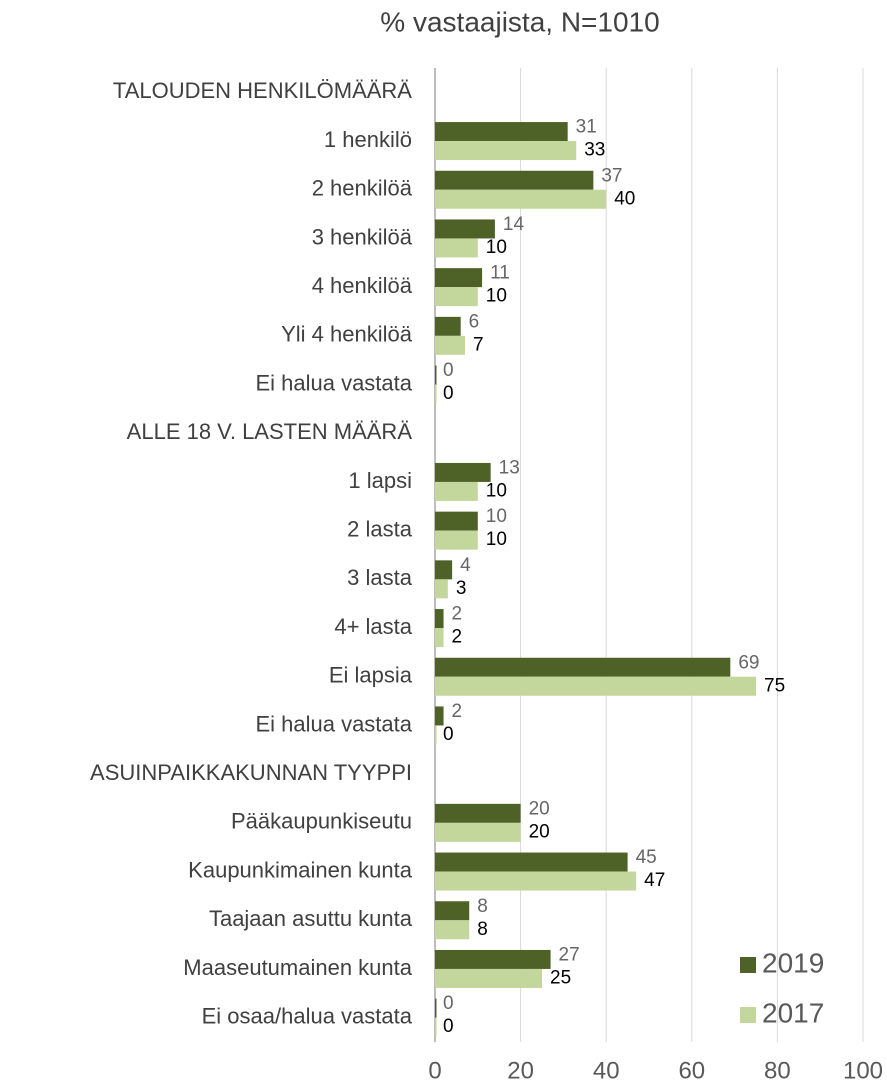 Image resolution: width=887 pixels, height=1090 pixels. Describe the element at coordinates (311, 918) in the screenshot. I see `y-tick-label: Taajaan asuttu kunta` at that location.